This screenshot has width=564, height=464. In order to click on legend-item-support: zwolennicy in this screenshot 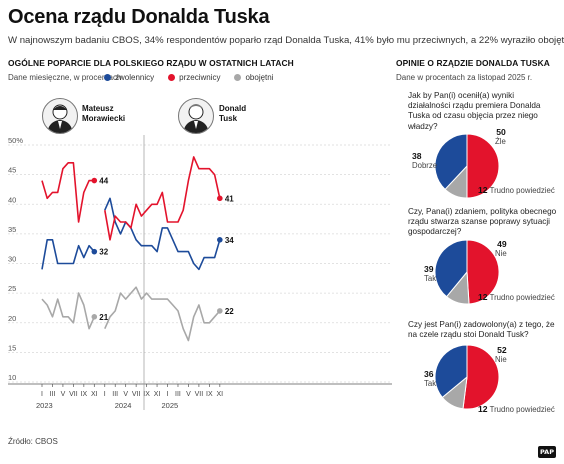, I will do `click(129, 77)`.